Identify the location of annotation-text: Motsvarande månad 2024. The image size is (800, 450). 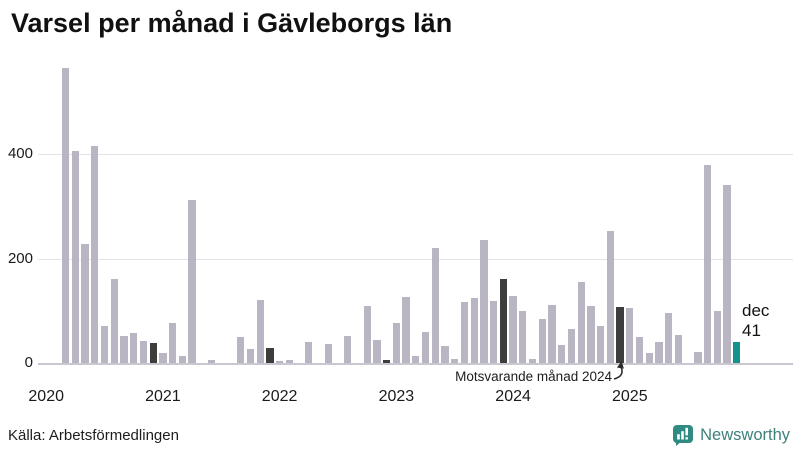
(533, 376).